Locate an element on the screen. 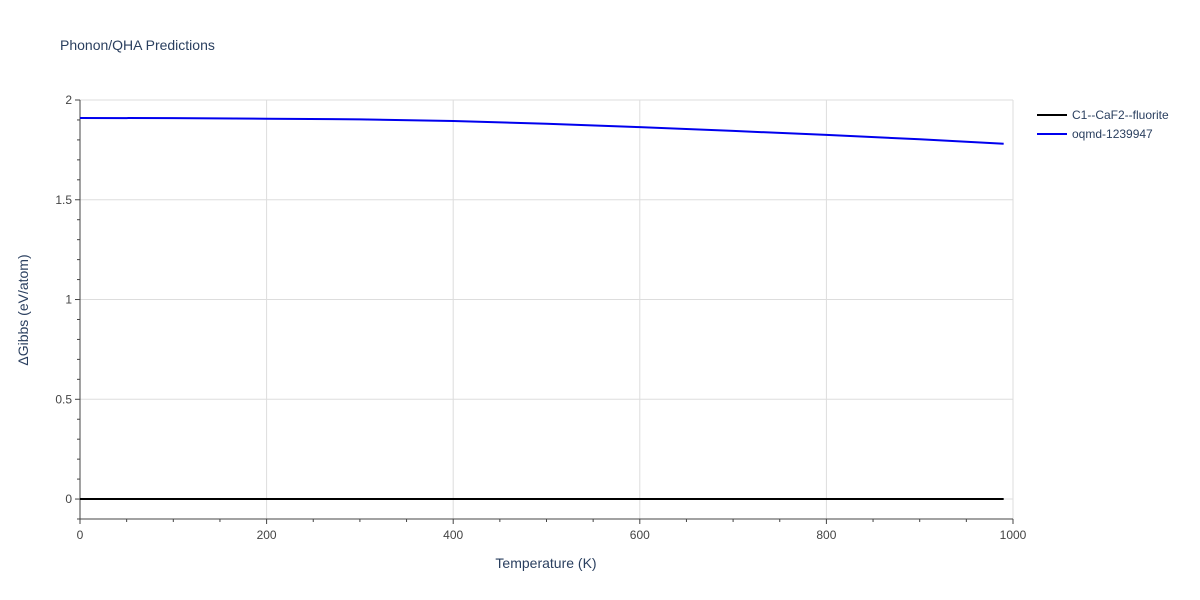 The image size is (1200, 600). y-tick-label: 2 is located at coordinates (68, 100).